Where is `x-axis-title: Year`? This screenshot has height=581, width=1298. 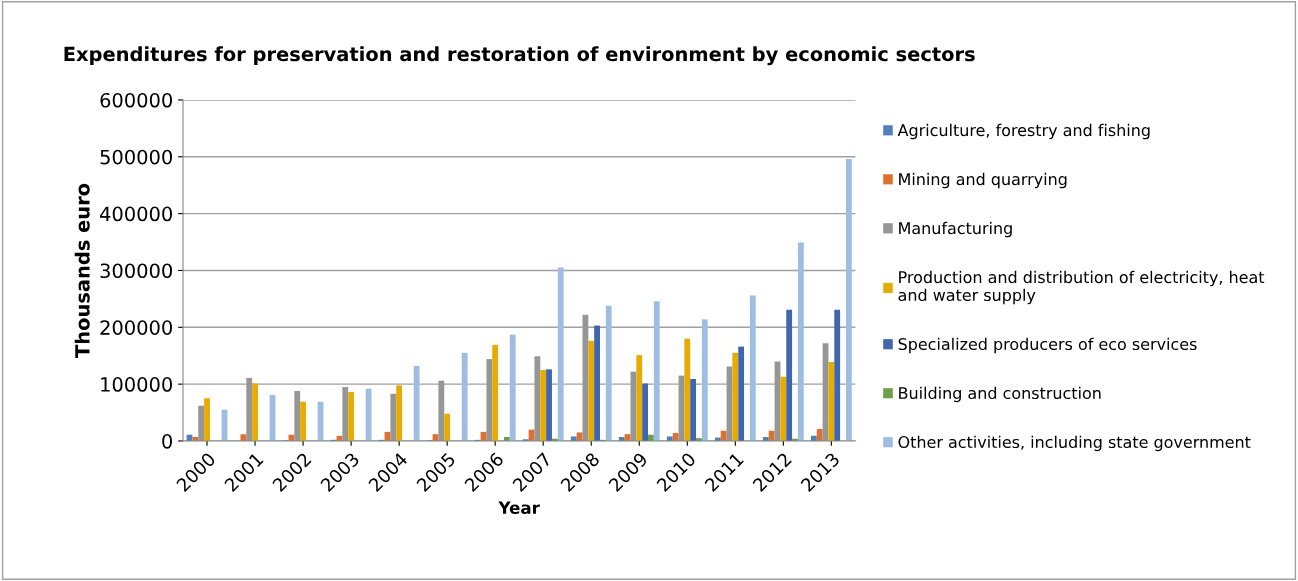
x-axis-title: Year is located at coordinates (519, 508).